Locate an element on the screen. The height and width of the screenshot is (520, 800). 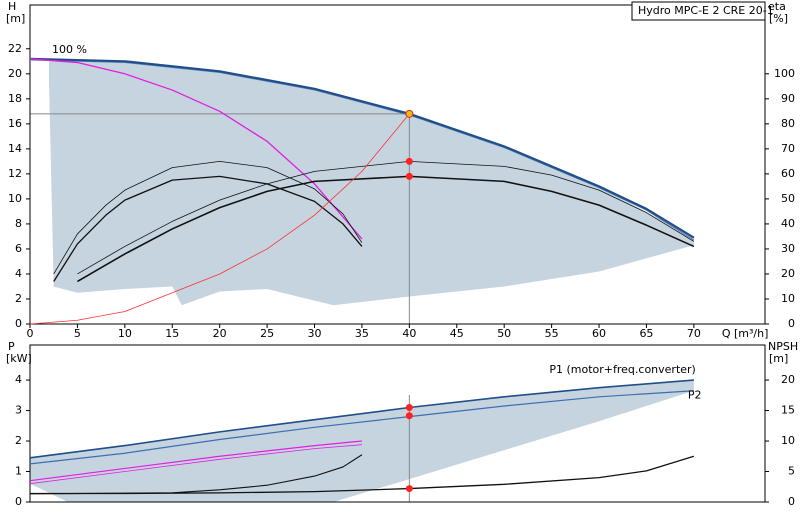
y-tick-label: 20 is located at coordinates (15, 73).